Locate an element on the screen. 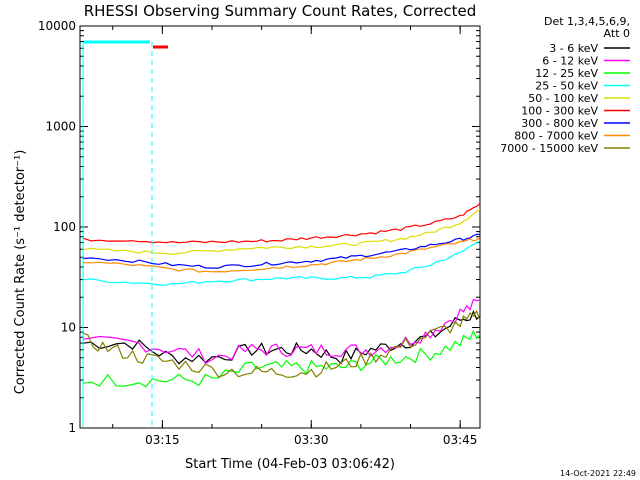 The height and width of the screenshot is (480, 640). legend-label: 3 - 6 keV is located at coordinates (573, 48).